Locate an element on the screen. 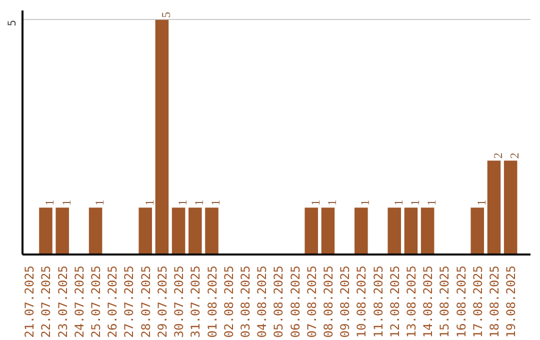 Image resolution: width=540 pixels, height=340 pixels. x-tick-label: 10.08.2025 is located at coordinates (361, 301).